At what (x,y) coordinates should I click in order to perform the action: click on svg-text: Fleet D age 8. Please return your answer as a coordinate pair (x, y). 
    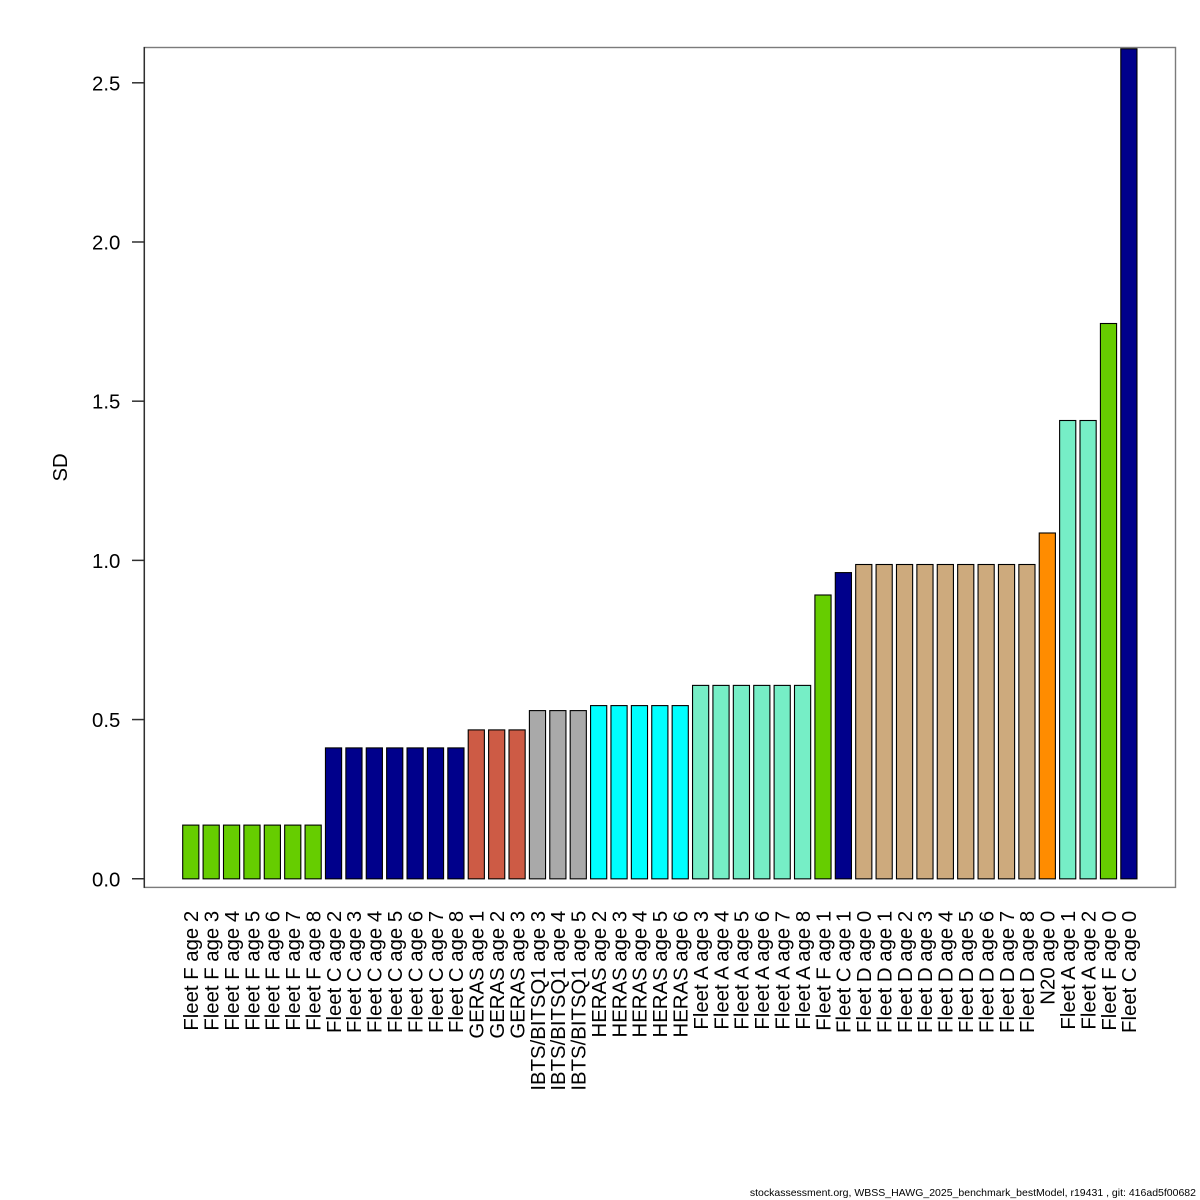
    Looking at the image, I should click on (1028, 972).